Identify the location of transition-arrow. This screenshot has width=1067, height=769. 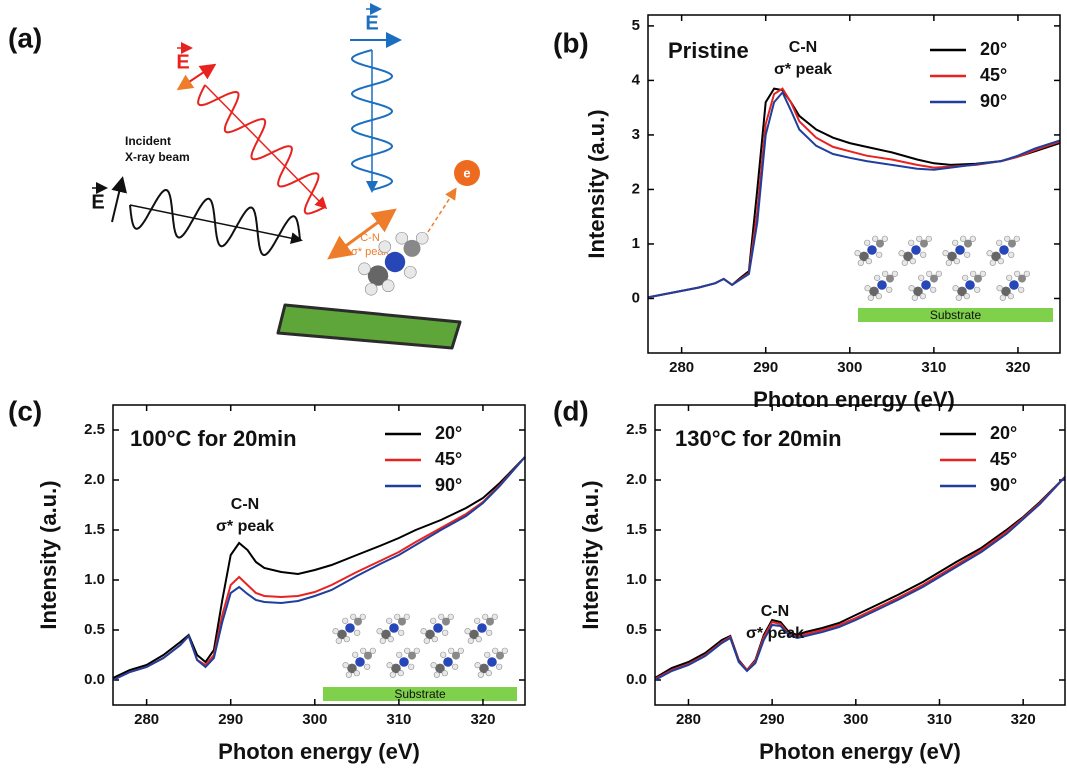
(362, 234).